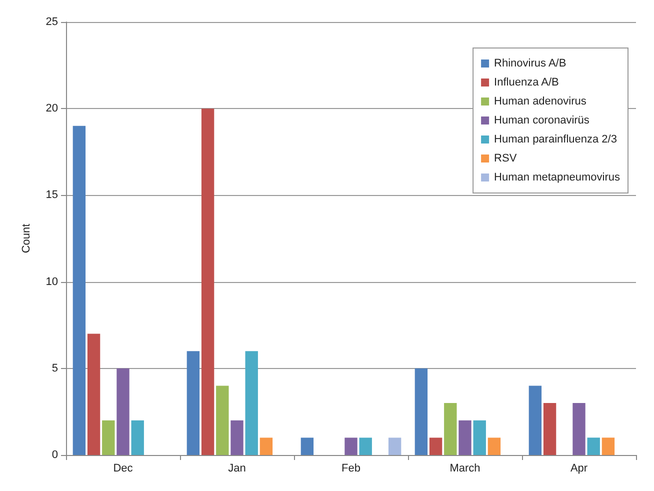  Describe the element at coordinates (579, 468) in the screenshot. I see `x-tick-label: Apr` at that location.